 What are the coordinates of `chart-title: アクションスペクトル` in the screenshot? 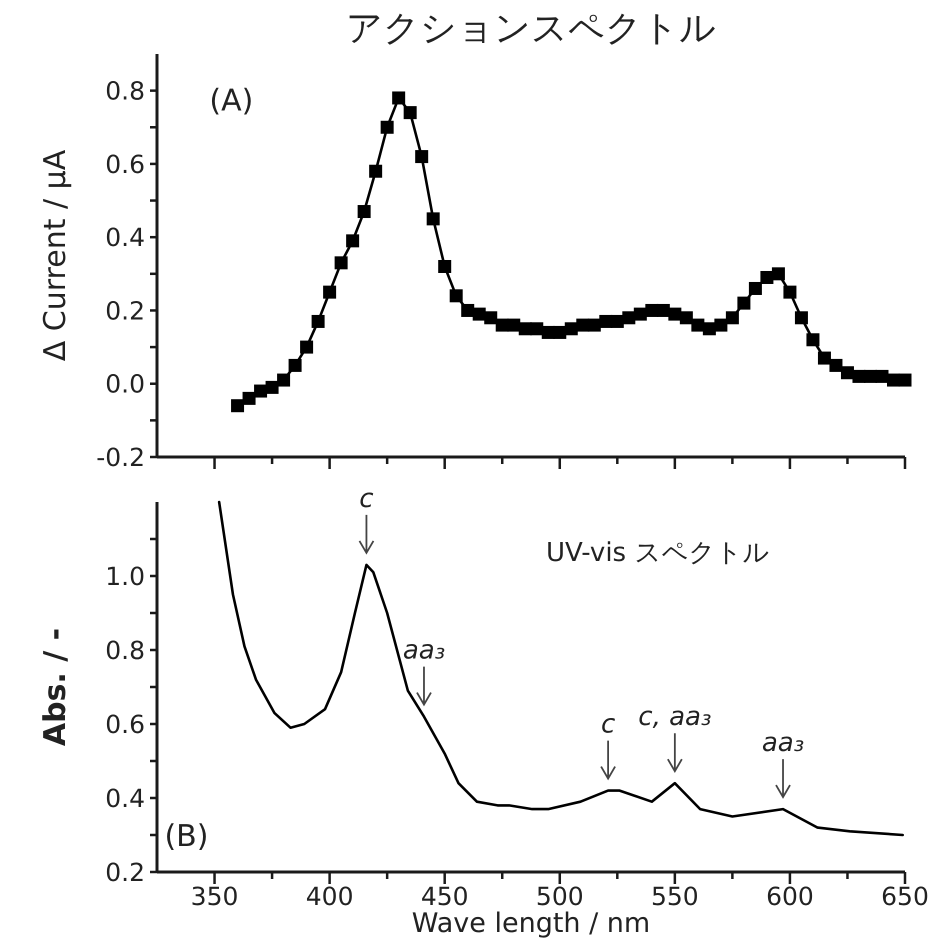 It's located at (531, 28).